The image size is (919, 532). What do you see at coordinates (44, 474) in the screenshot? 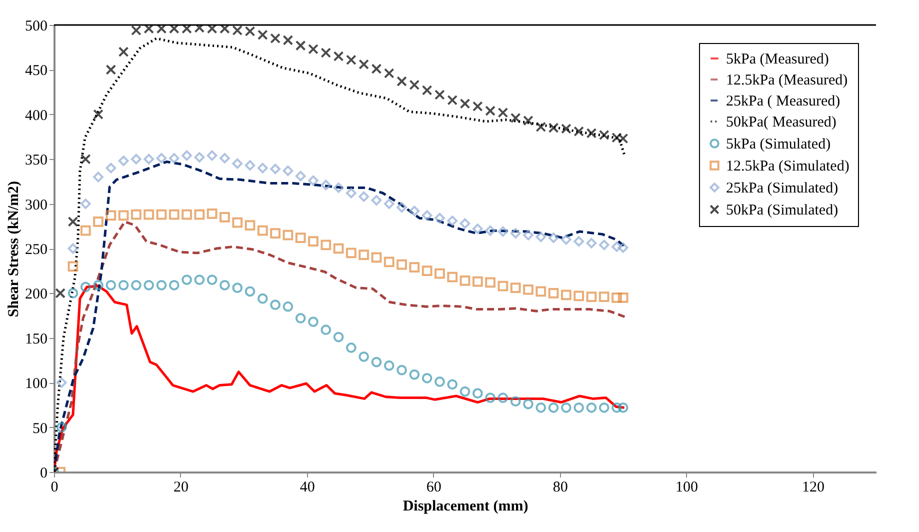
I see `y-tick-label: 0` at bounding box center [44, 474].